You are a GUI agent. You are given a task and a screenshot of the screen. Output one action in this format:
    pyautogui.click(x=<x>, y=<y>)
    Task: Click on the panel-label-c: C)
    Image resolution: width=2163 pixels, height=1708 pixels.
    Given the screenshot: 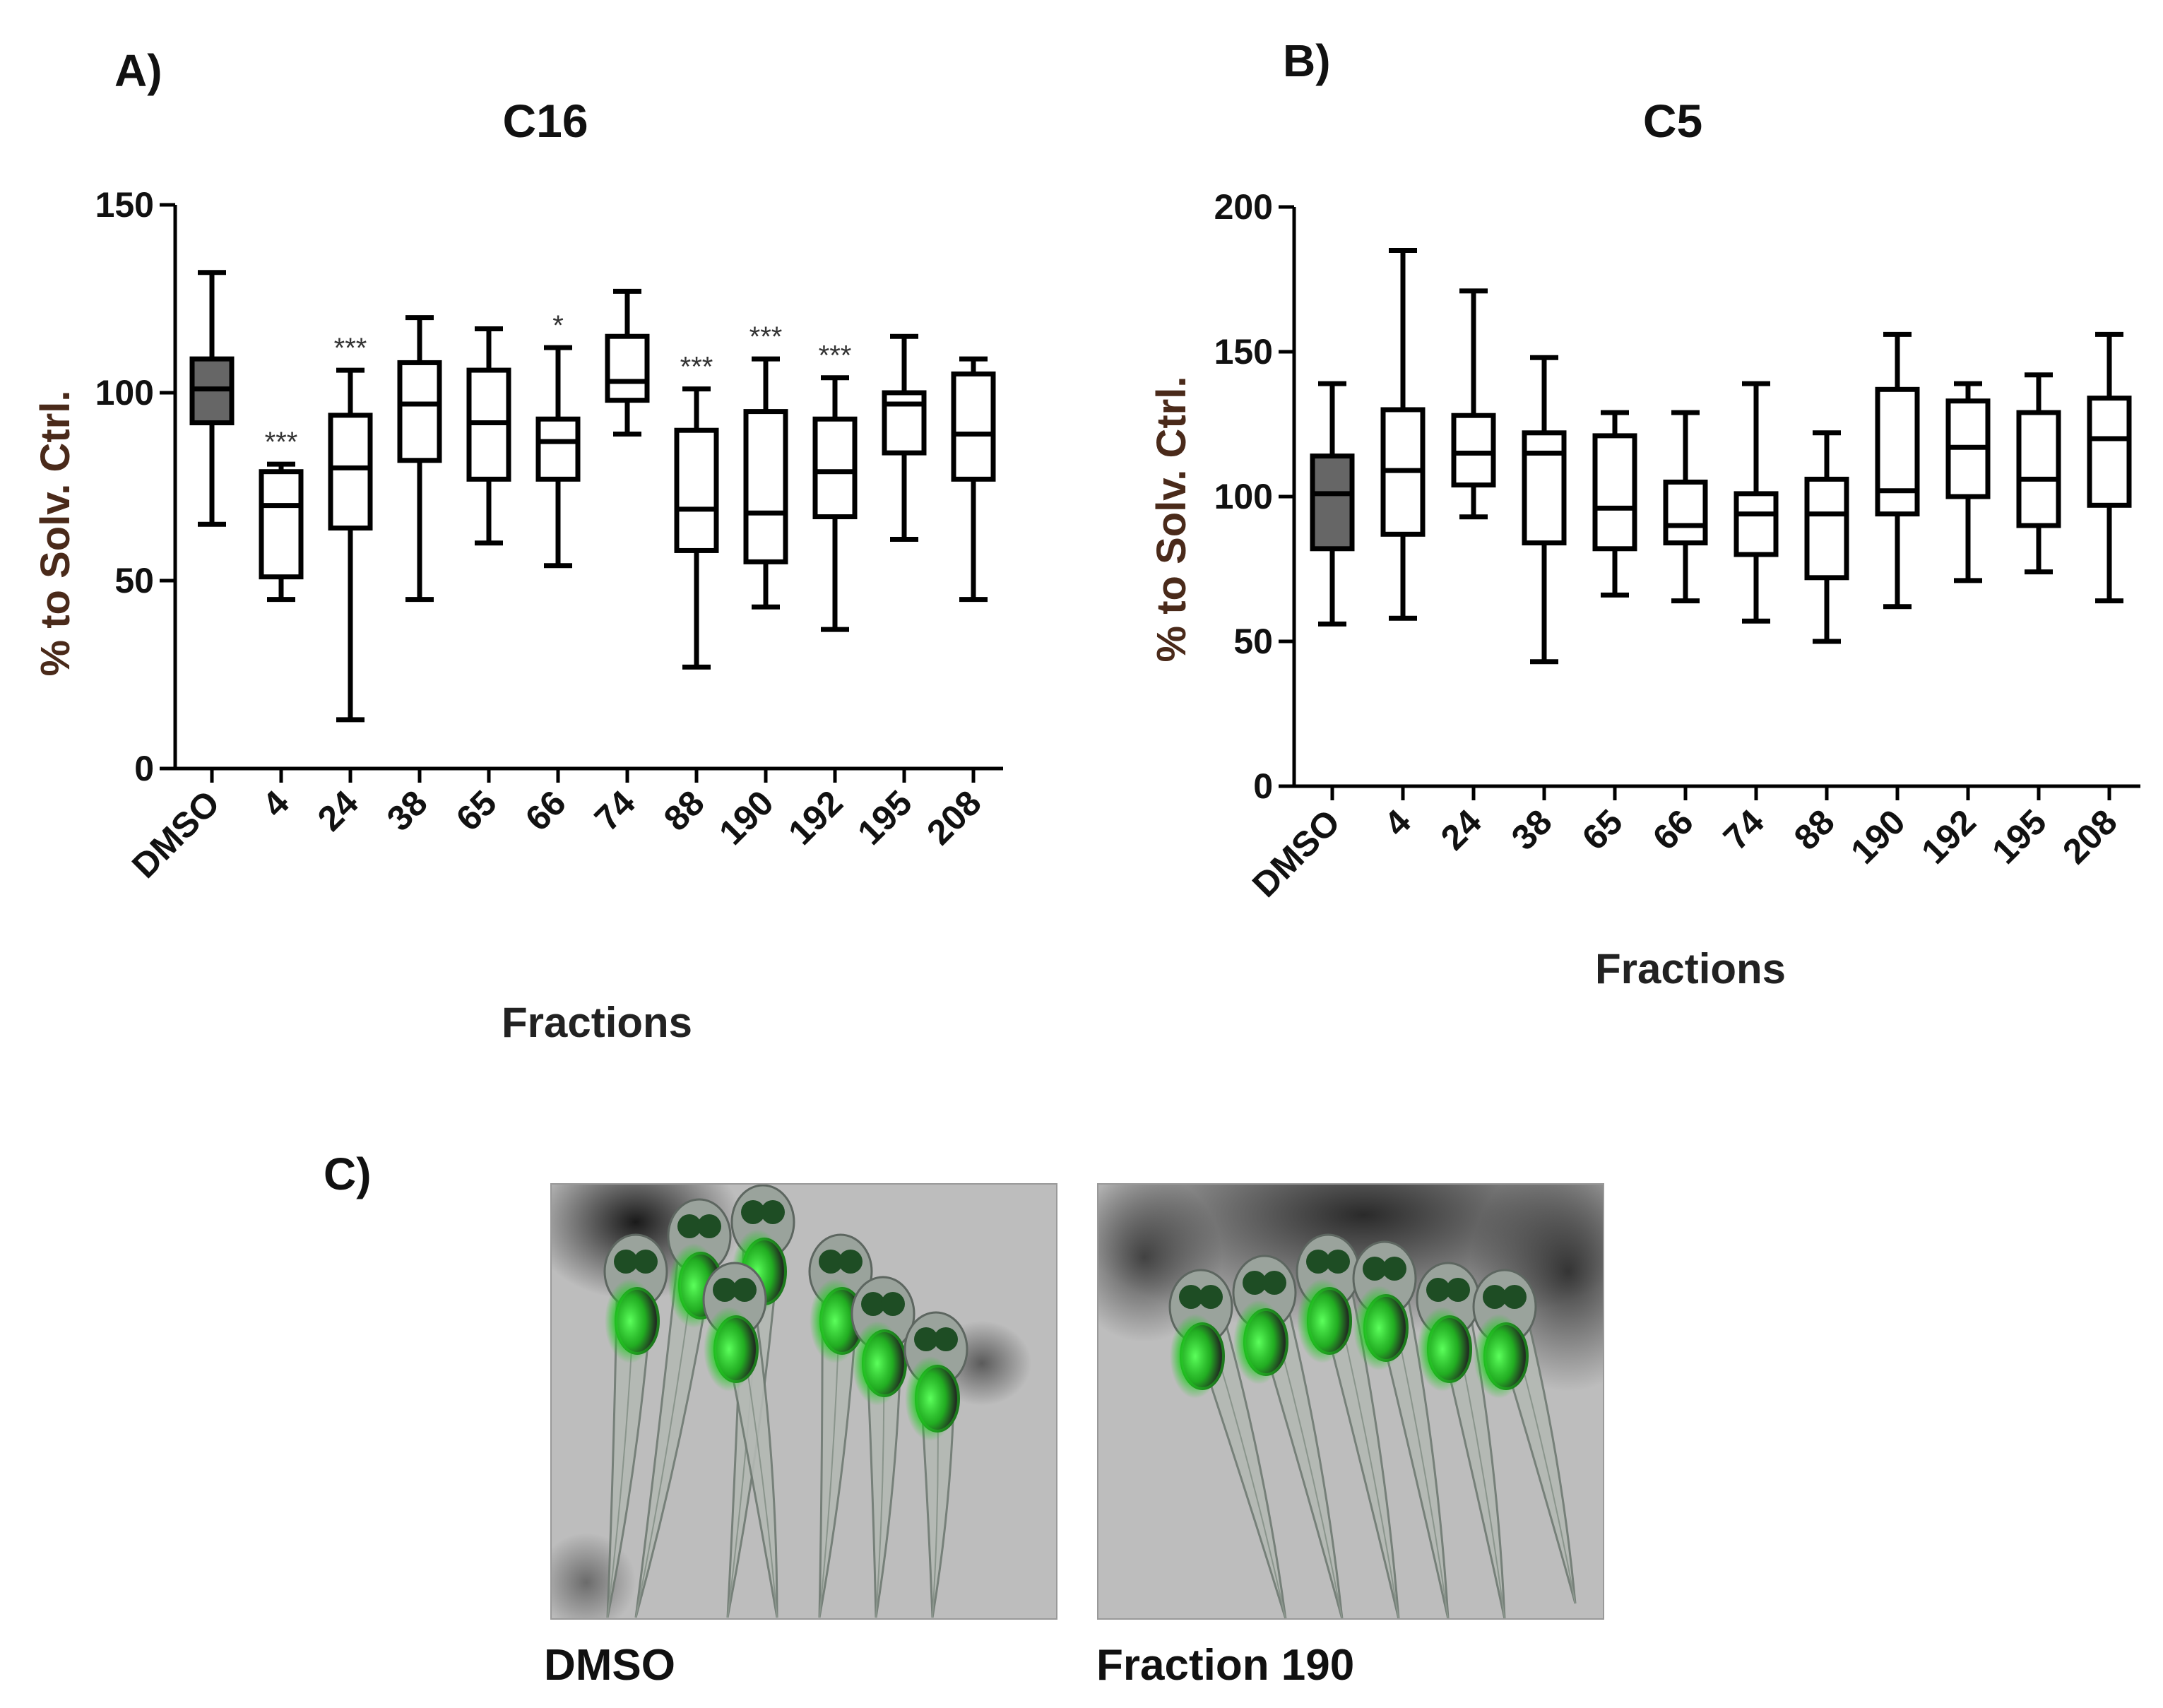 What is the action you would take?
    pyautogui.click(x=348, y=1174)
    